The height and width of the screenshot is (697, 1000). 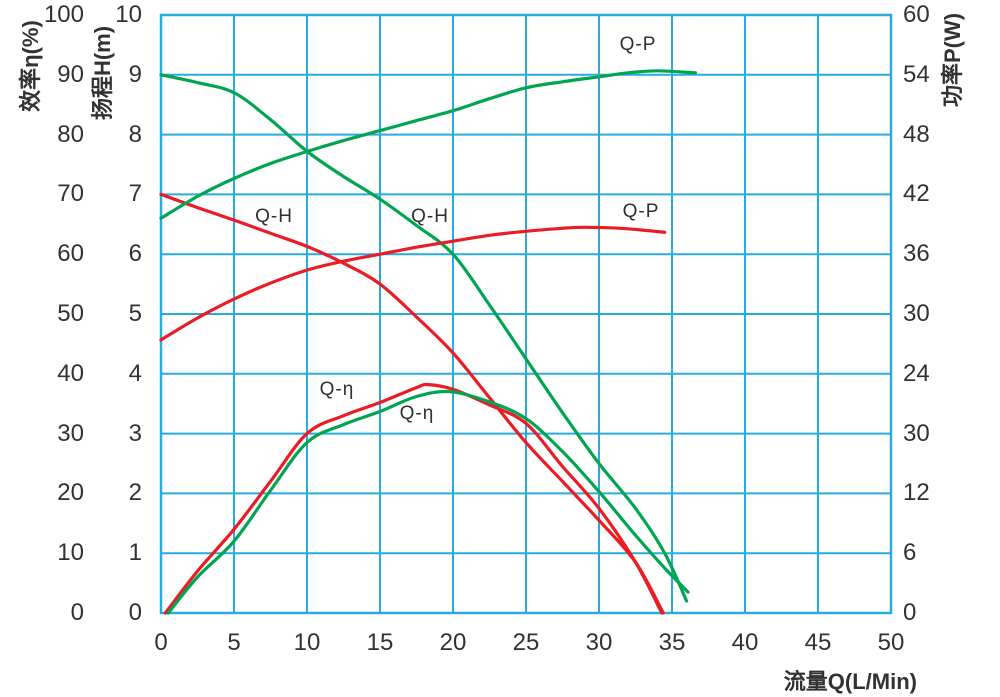 What do you see at coordinates (641, 211) in the screenshot?
I see `curve-label-q_p_red: Q-P` at bounding box center [641, 211].